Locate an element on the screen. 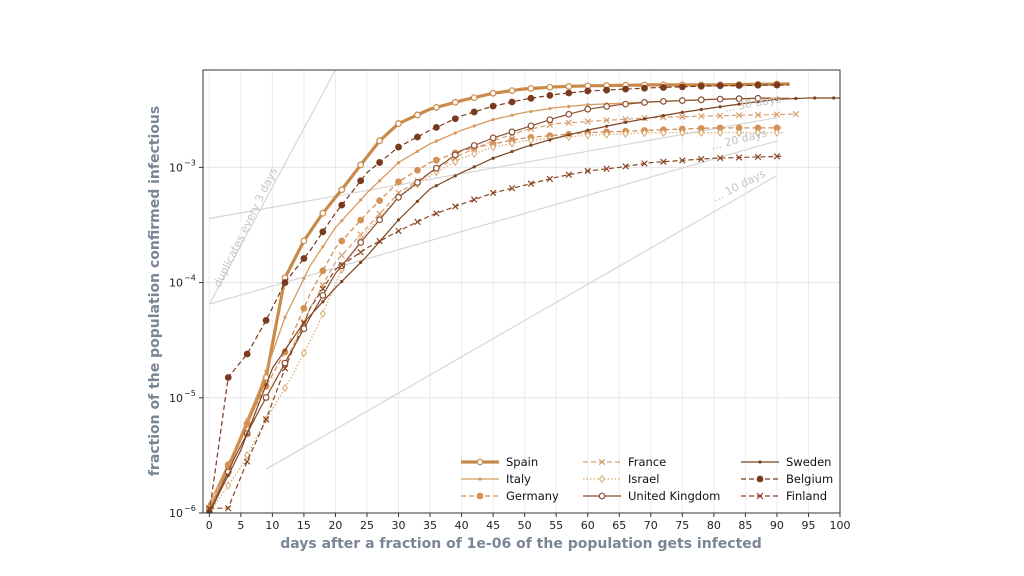  x-tick-label: 75 is located at coordinates (682, 525).